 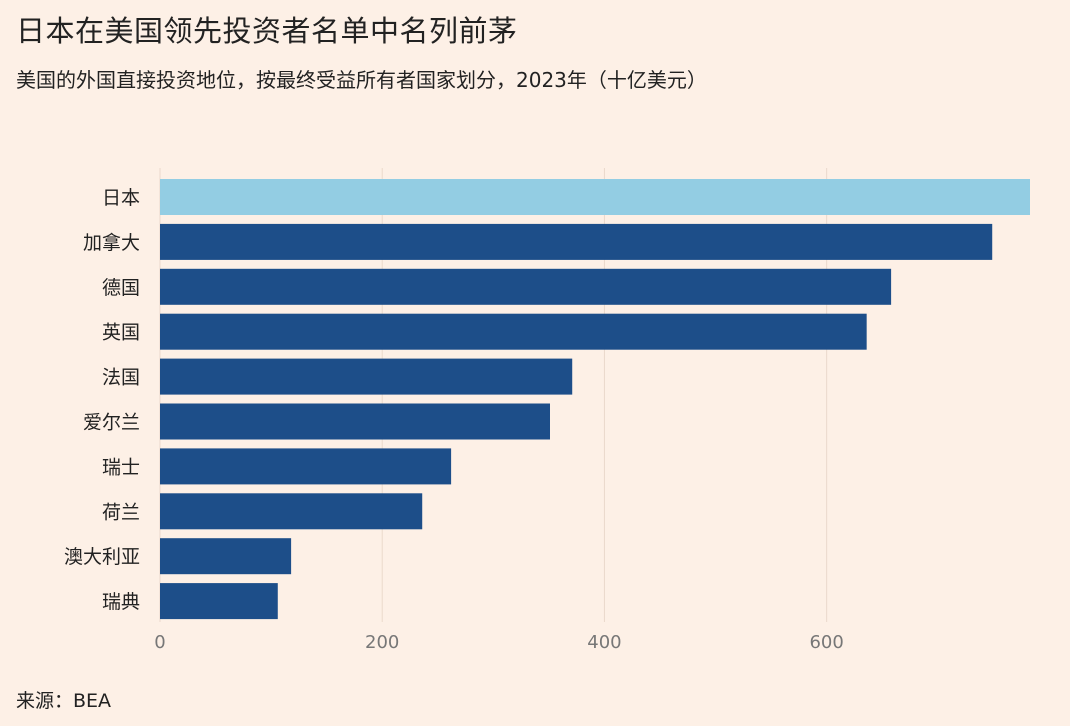 I want to click on source-note: 来源：BEA, so click(x=64, y=701).